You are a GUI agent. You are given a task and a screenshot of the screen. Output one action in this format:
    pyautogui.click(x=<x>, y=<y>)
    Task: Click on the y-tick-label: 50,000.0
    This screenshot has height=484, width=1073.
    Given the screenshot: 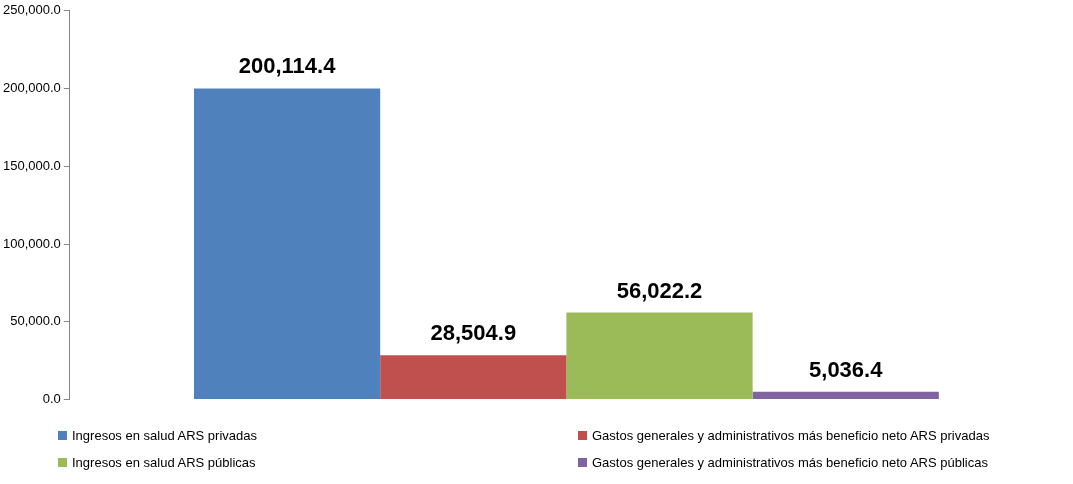 What is the action you would take?
    pyautogui.click(x=35, y=321)
    